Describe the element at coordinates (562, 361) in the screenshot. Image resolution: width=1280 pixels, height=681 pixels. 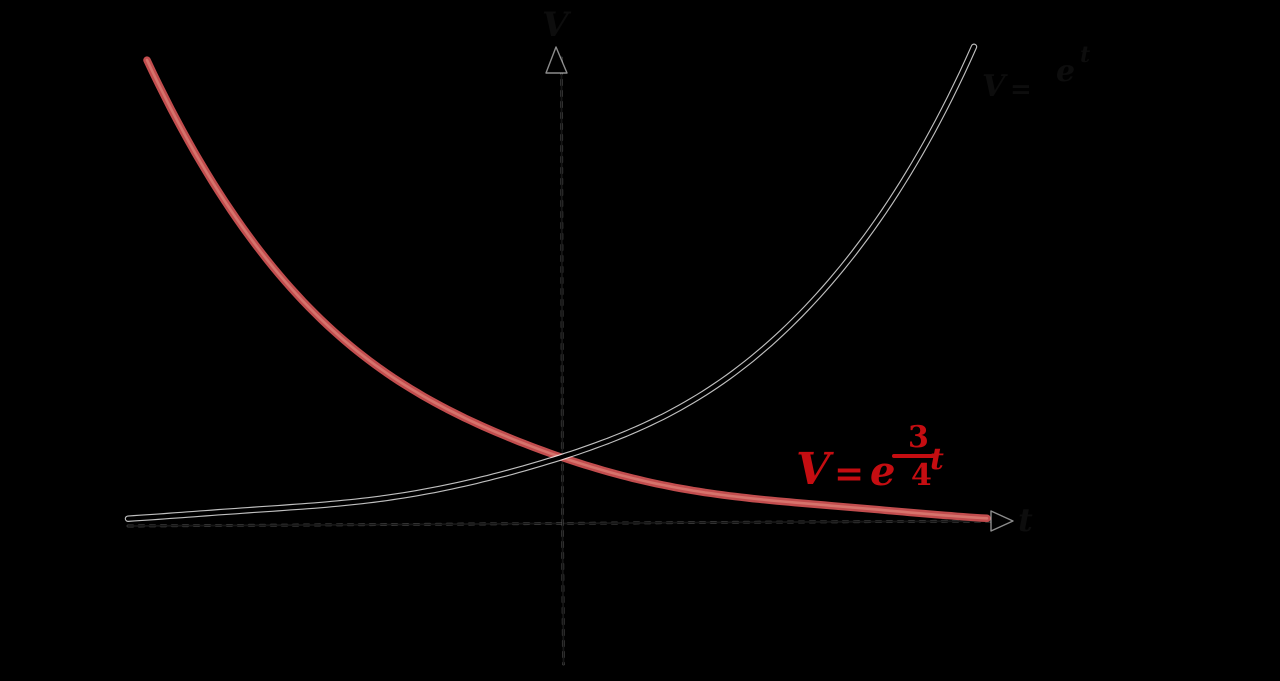
I see `y-axis-line` at that location.